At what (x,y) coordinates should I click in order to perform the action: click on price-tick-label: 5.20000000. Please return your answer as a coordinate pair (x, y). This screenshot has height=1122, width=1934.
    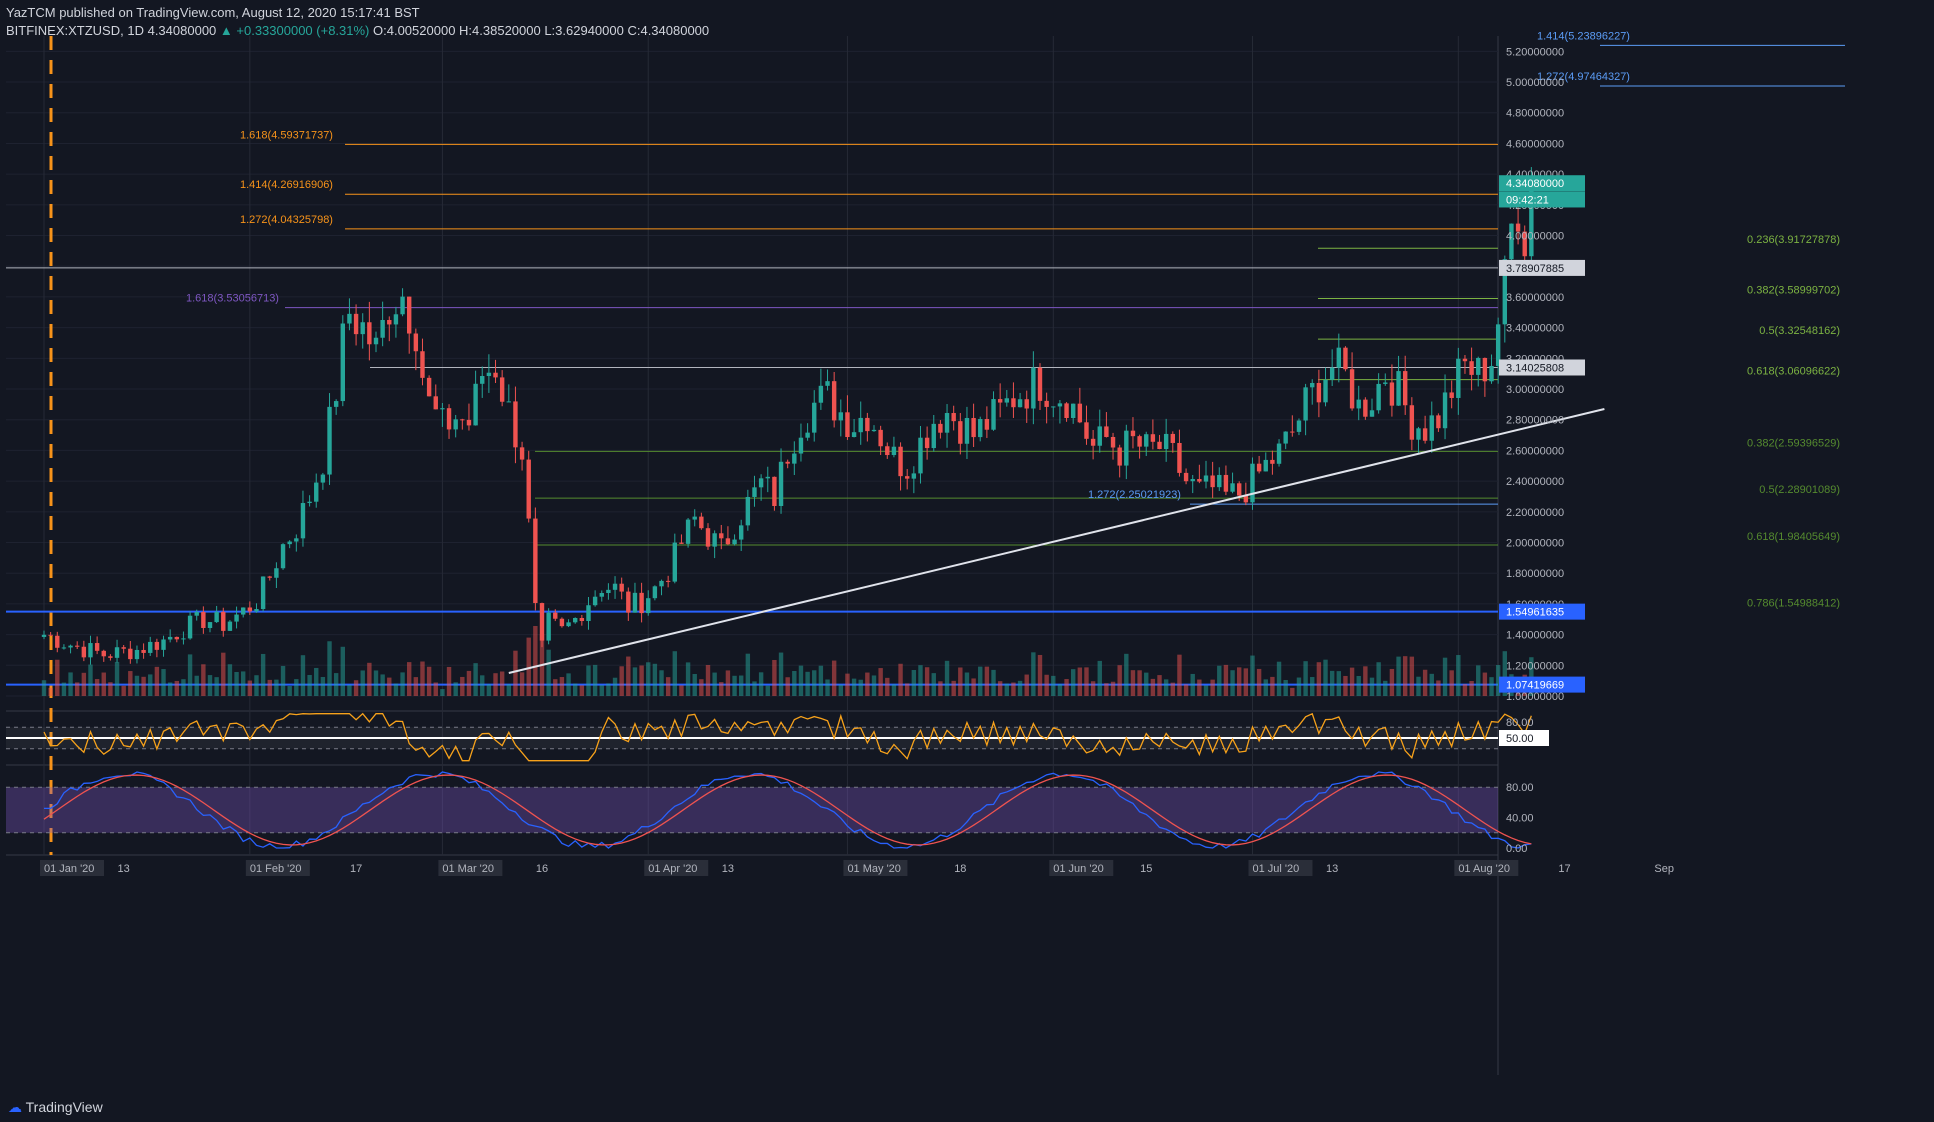
    Looking at the image, I should click on (1535, 52).